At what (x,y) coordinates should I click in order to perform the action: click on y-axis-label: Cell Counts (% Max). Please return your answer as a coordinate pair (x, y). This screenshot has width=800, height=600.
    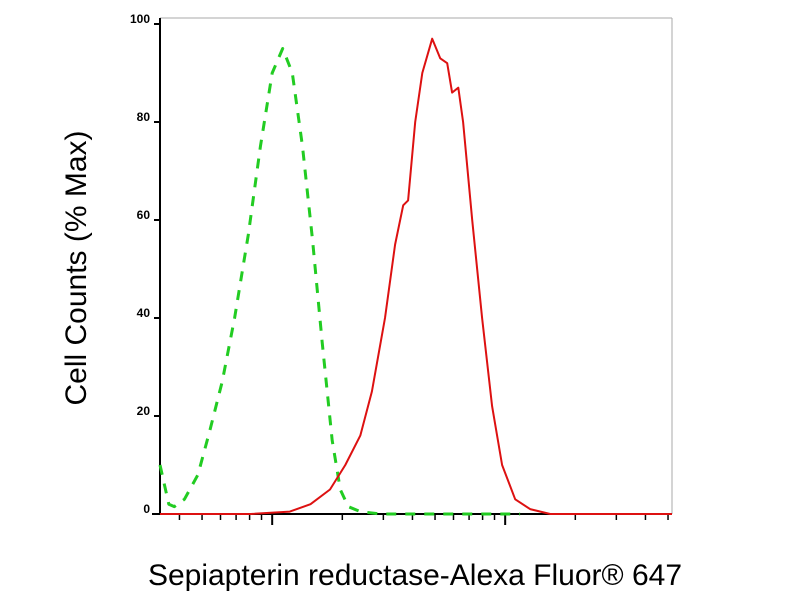
    Looking at the image, I should click on (76, 267).